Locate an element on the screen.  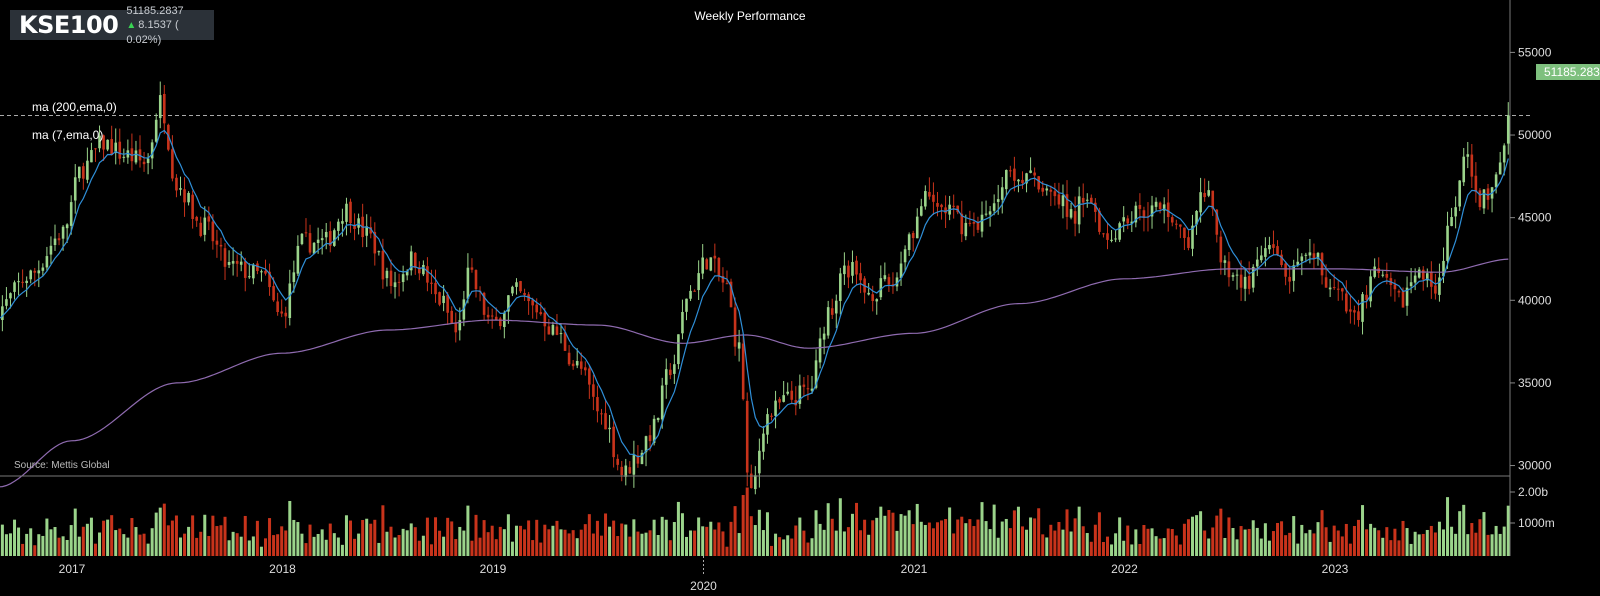
volume-tick-label: 2.00b is located at coordinates (1533, 492).